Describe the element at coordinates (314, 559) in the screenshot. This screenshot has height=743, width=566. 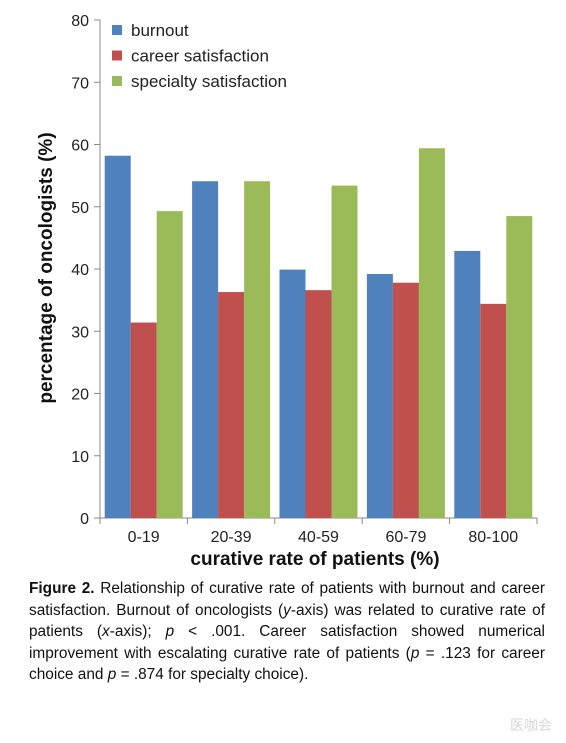
I see `x-axis-title: curative rate of patients (%)` at that location.